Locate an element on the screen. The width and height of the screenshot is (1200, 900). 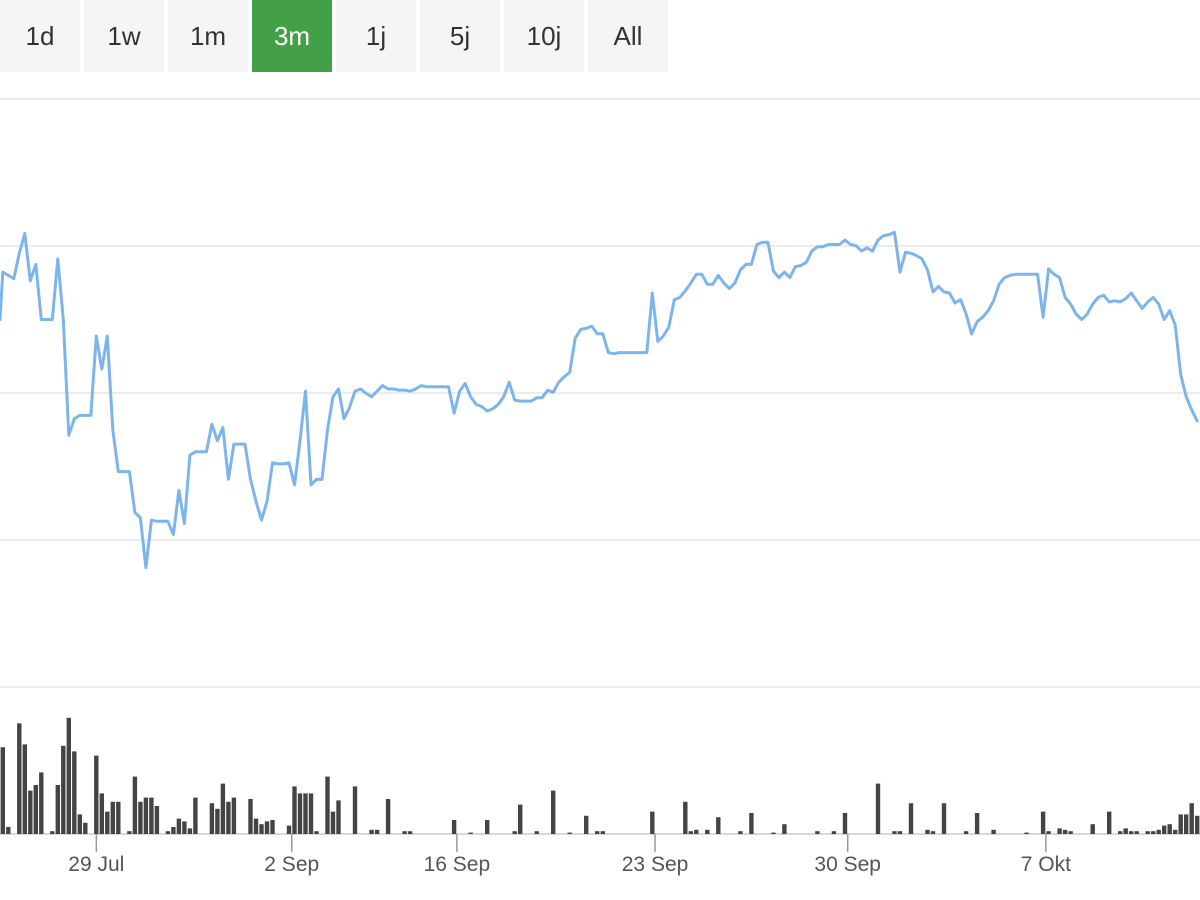
x-tick-label: 2 Sep is located at coordinates (291, 864).